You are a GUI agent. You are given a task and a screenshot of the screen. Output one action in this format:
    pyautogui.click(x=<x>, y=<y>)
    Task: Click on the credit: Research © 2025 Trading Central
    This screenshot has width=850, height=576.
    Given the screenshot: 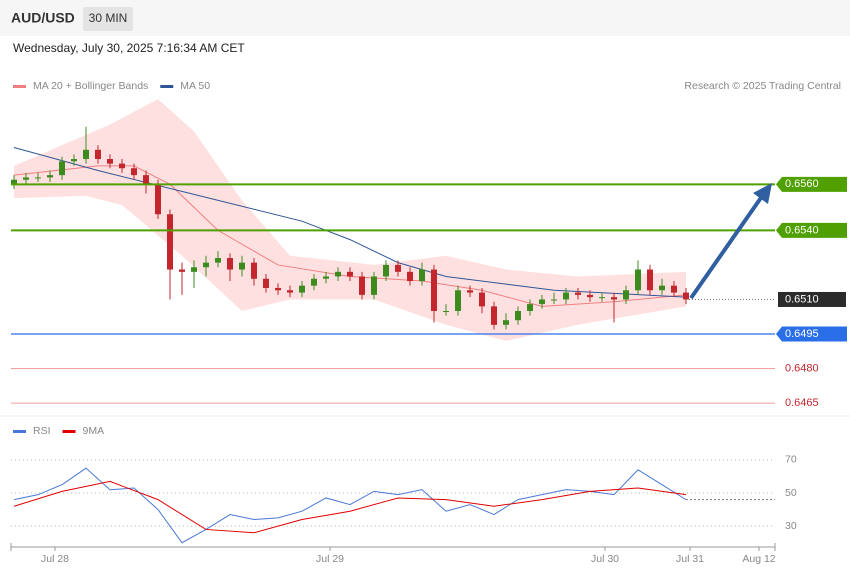 What is the action you would take?
    pyautogui.click(x=762, y=86)
    